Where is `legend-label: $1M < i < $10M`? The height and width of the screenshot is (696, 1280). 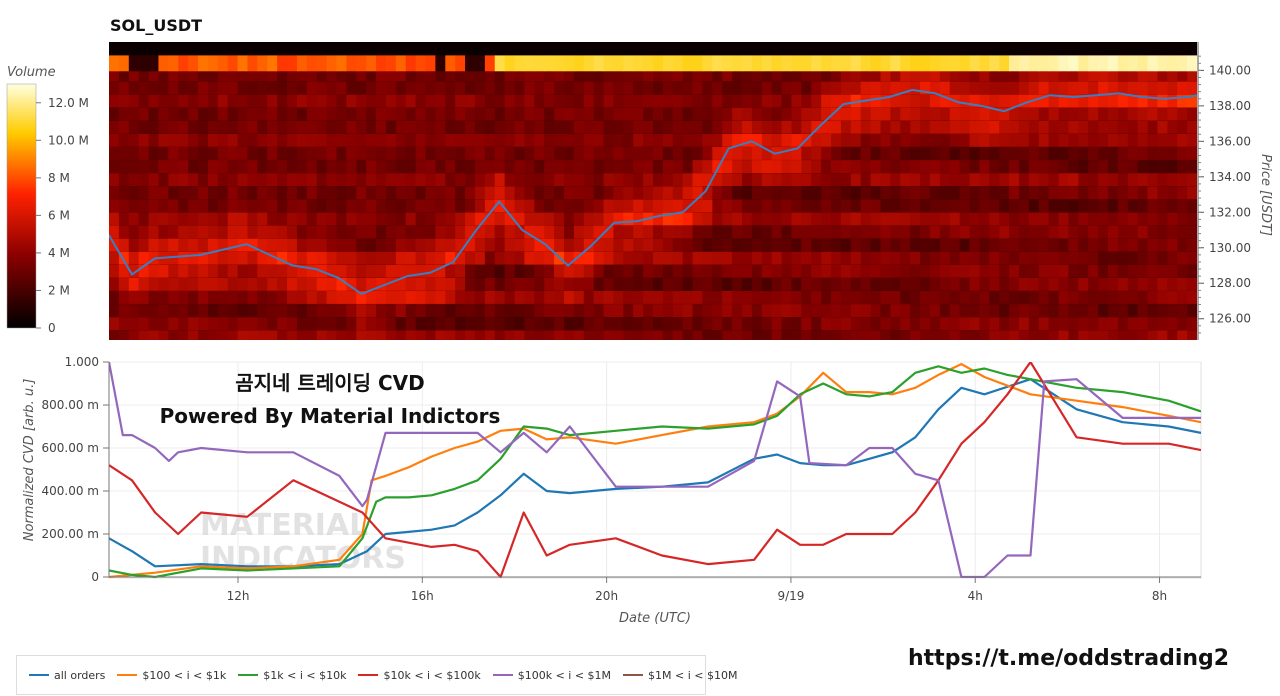 legend-label: $1M < i < $10M is located at coordinates (693, 675).